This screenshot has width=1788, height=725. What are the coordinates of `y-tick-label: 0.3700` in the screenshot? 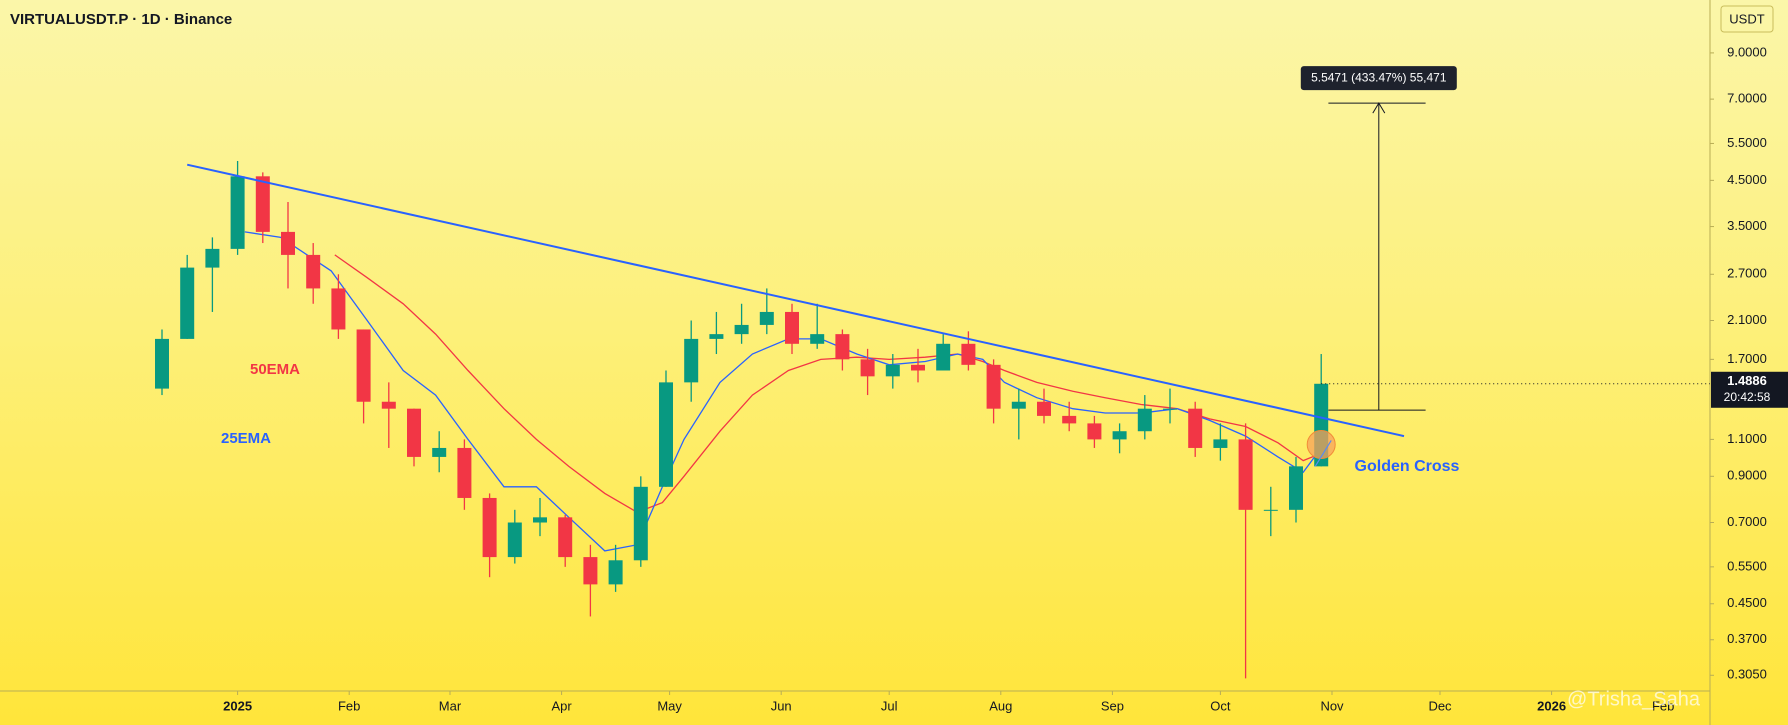 It's located at (1747, 638).